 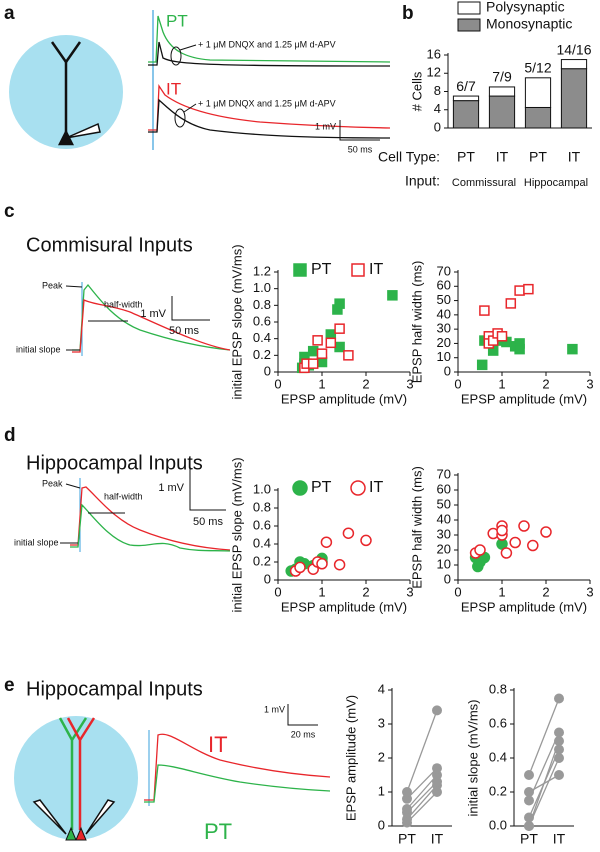 What do you see at coordinates (525, 7) in the screenshot?
I see `legend-label: Polysynaptic` at bounding box center [525, 7].